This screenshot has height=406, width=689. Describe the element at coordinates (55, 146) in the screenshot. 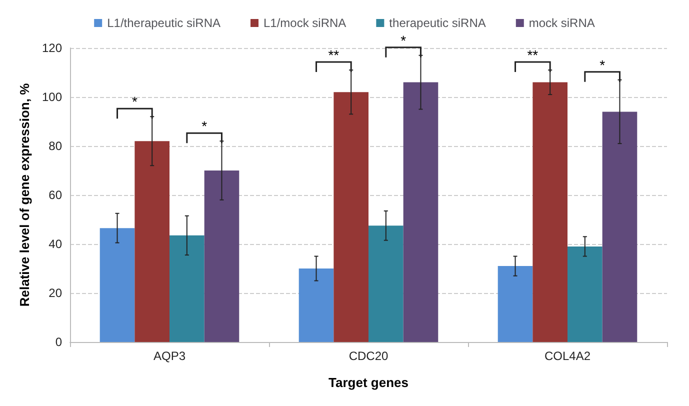

I see `y-tick-label: 80` at that location.